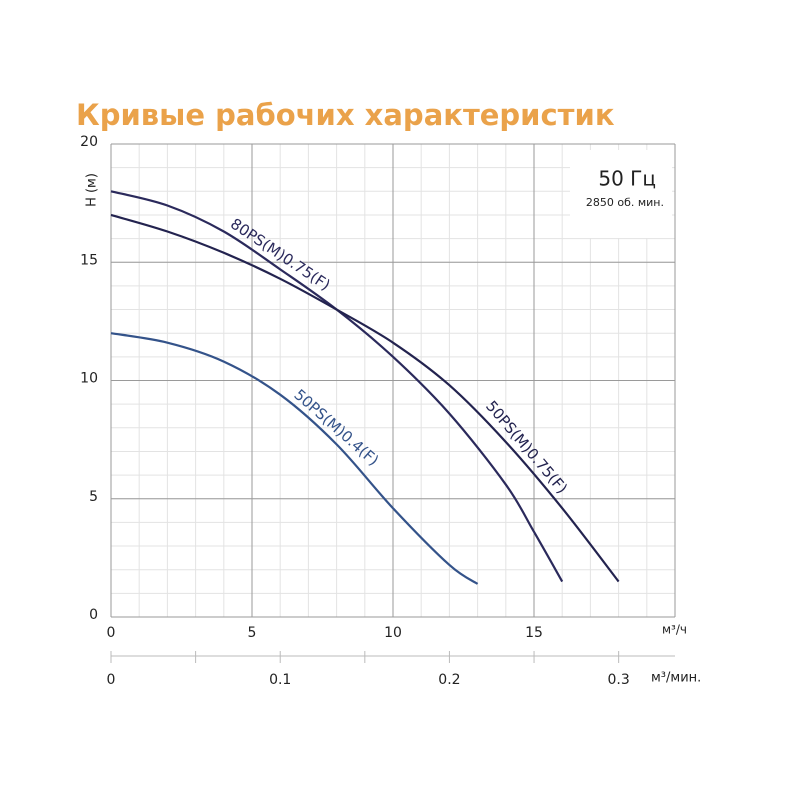 This screenshot has width=800, height=804. Describe the element at coordinates (674, 630) in the screenshot. I see `x-axis-label: м³/ч` at that location.